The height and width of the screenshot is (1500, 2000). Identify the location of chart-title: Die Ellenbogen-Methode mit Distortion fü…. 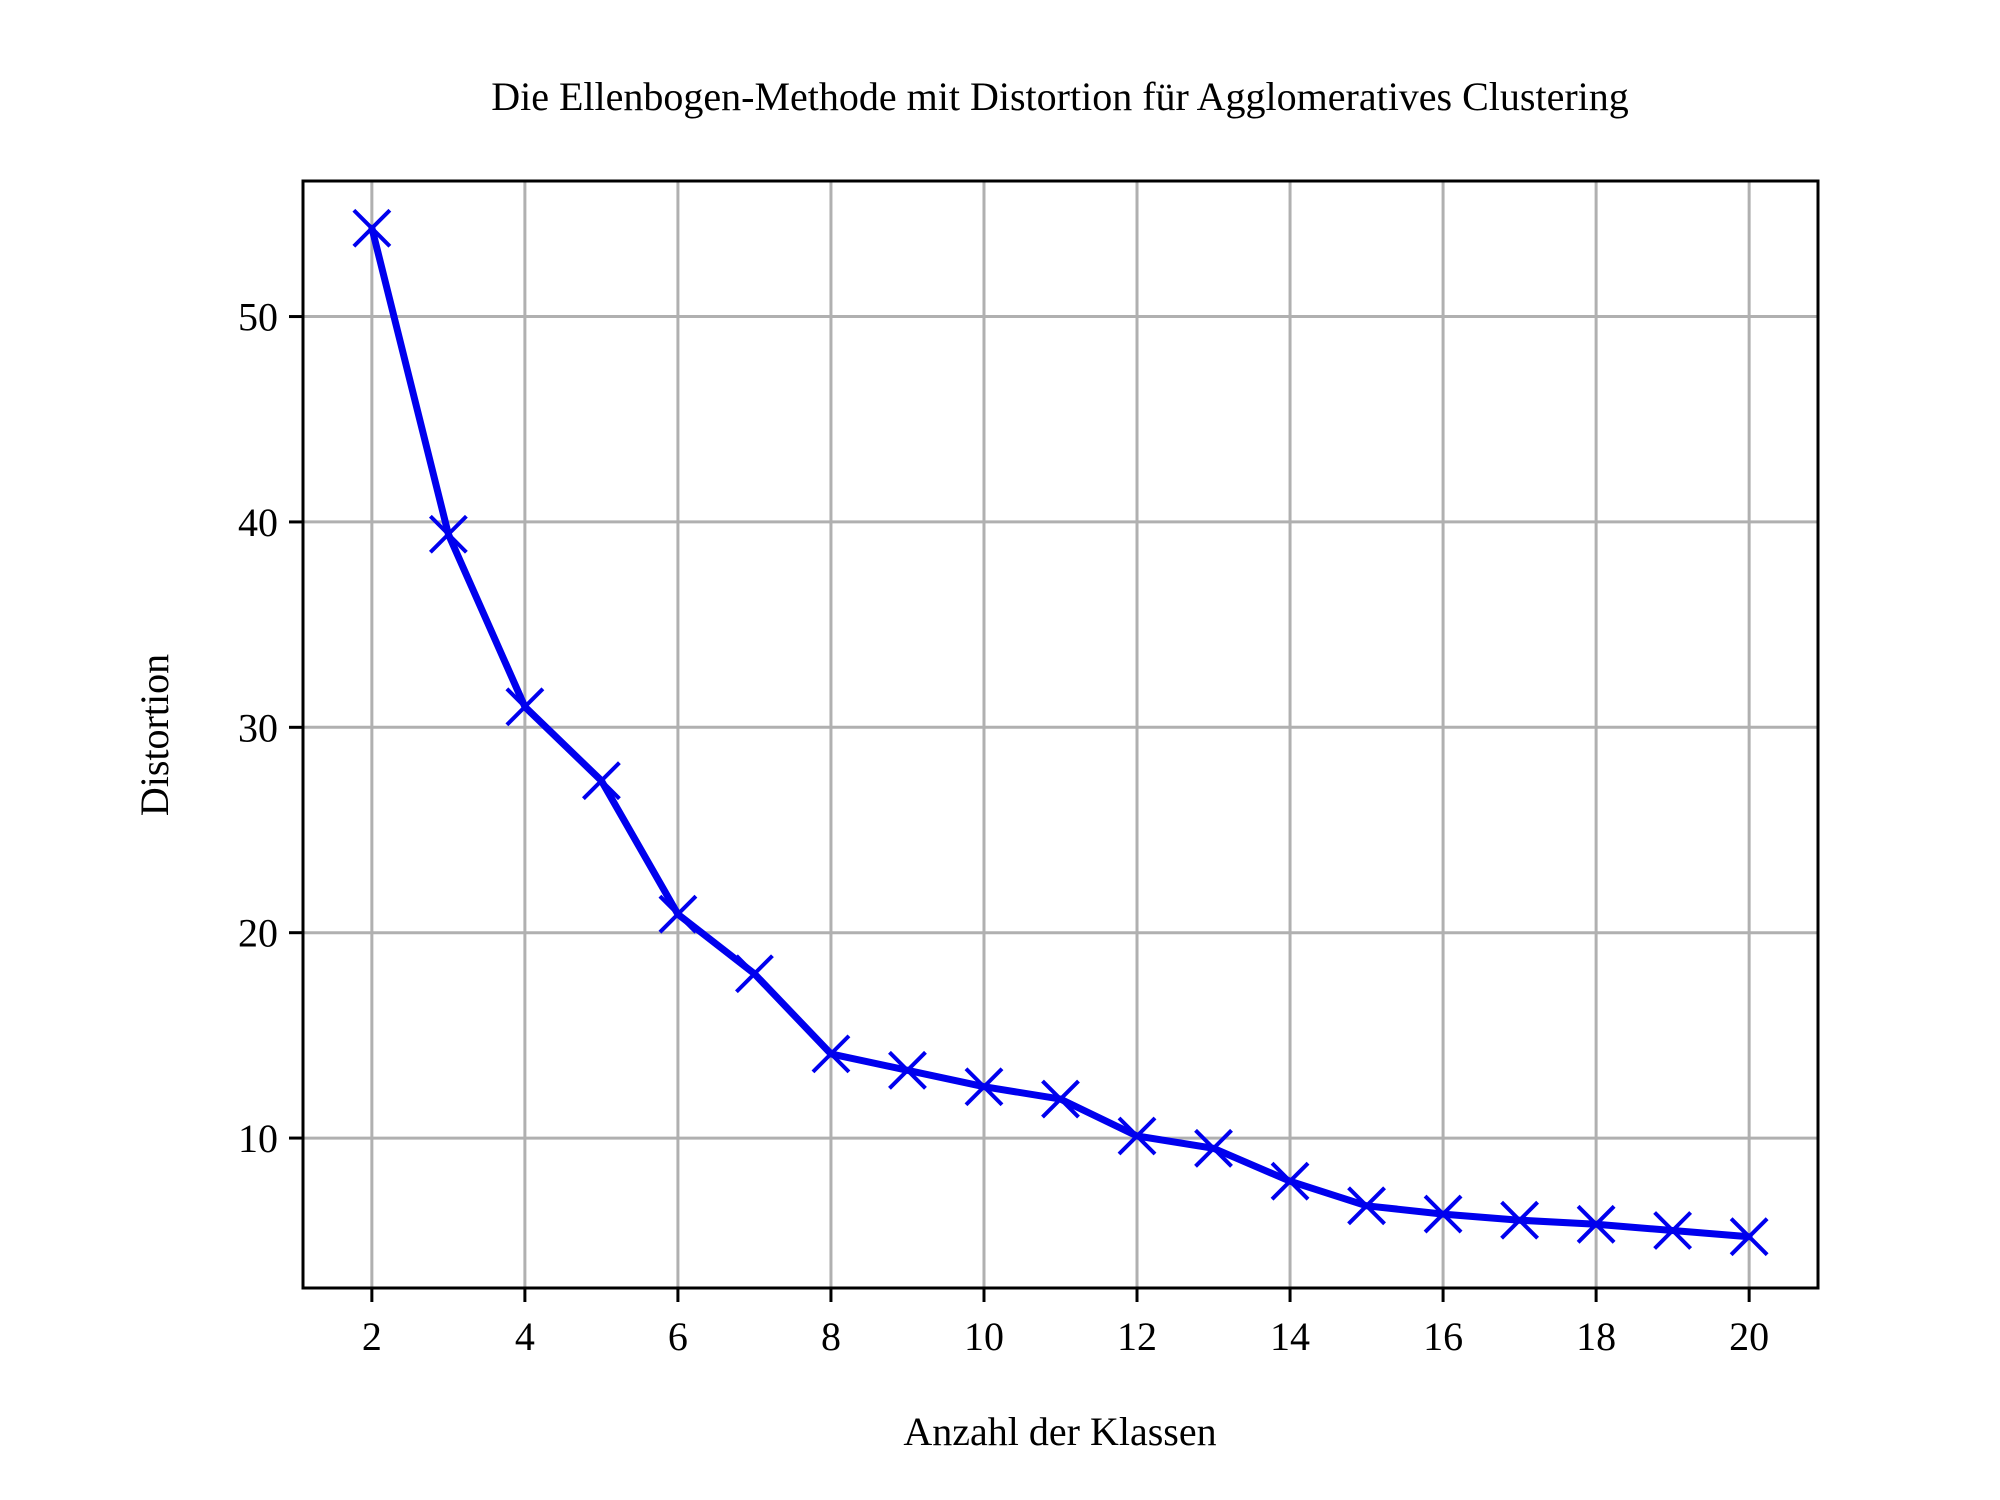
(1060, 96).